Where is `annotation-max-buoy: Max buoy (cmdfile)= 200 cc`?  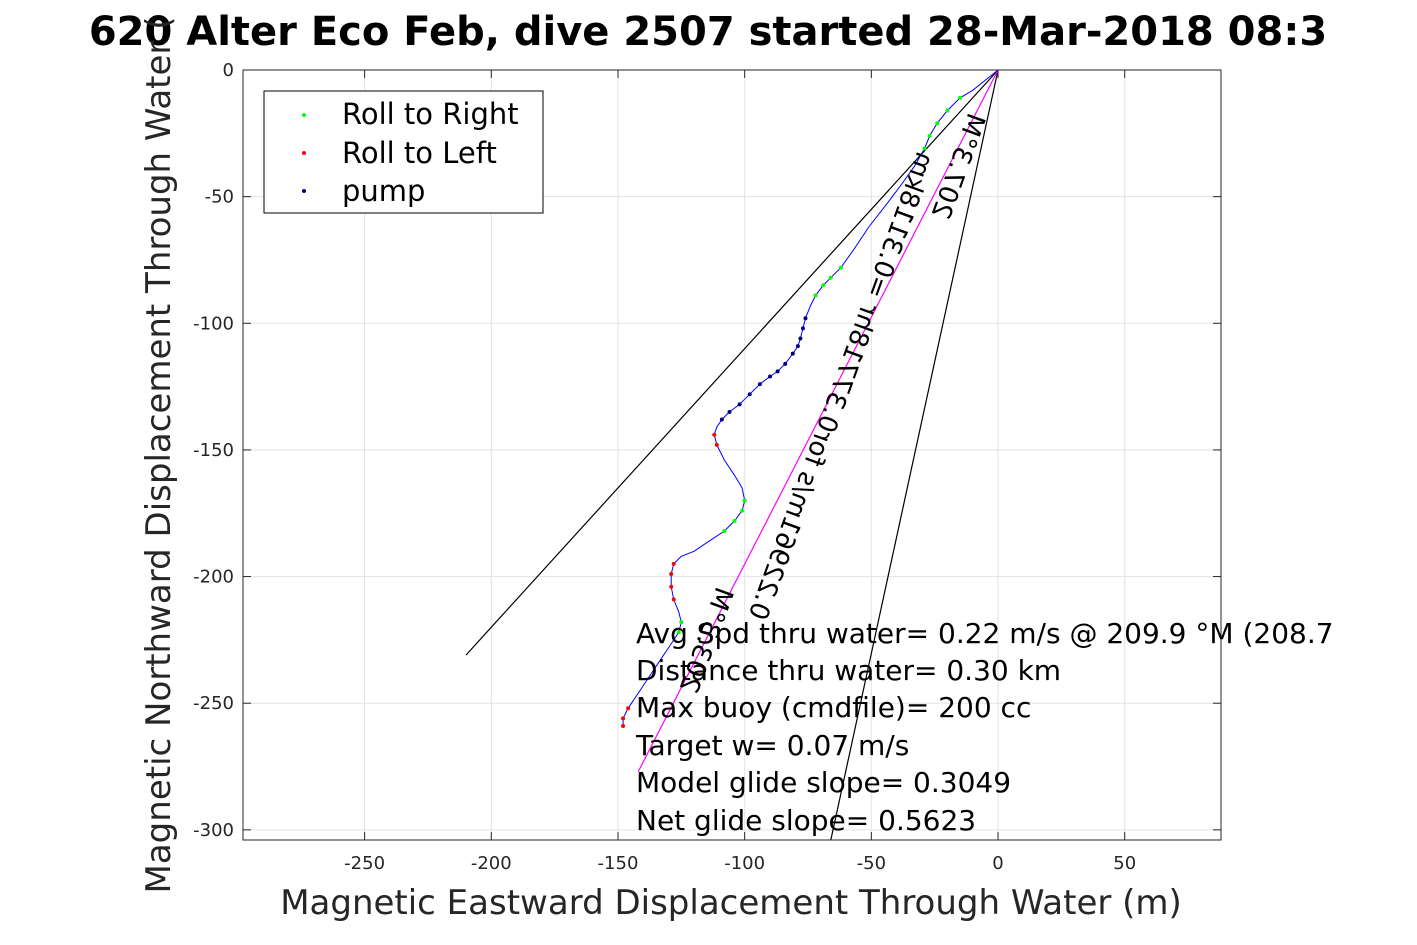 annotation-max-buoy: Max buoy (cmdfile)= 200 cc is located at coordinates (833, 707).